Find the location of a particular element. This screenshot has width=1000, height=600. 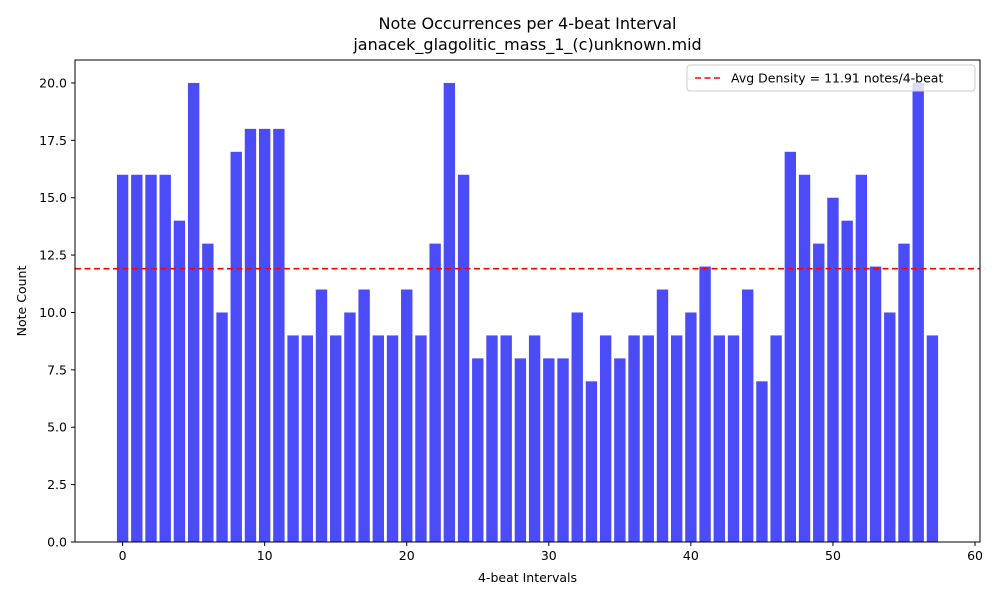

x-tick-label: 30 is located at coordinates (549, 555).